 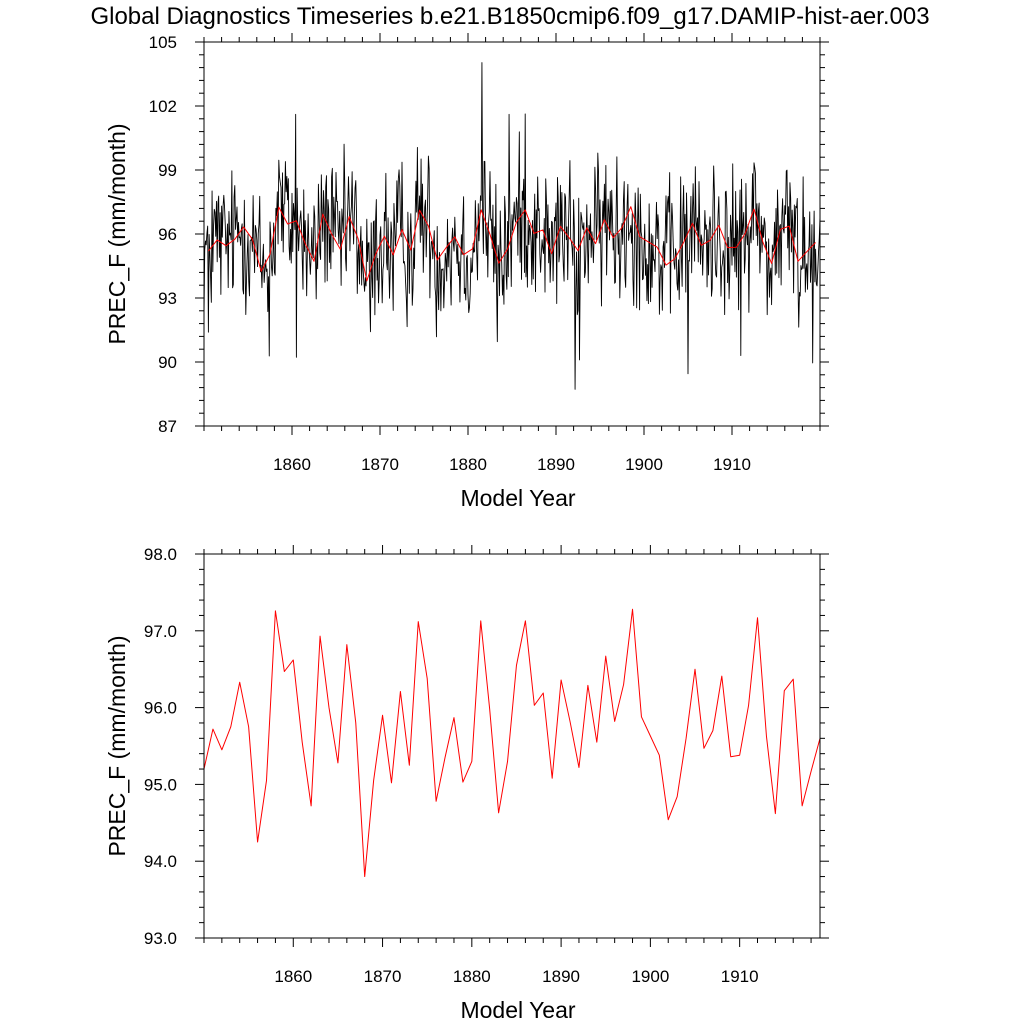 What do you see at coordinates (167, 170) in the screenshot?
I see `y-tick-label: 99` at bounding box center [167, 170].